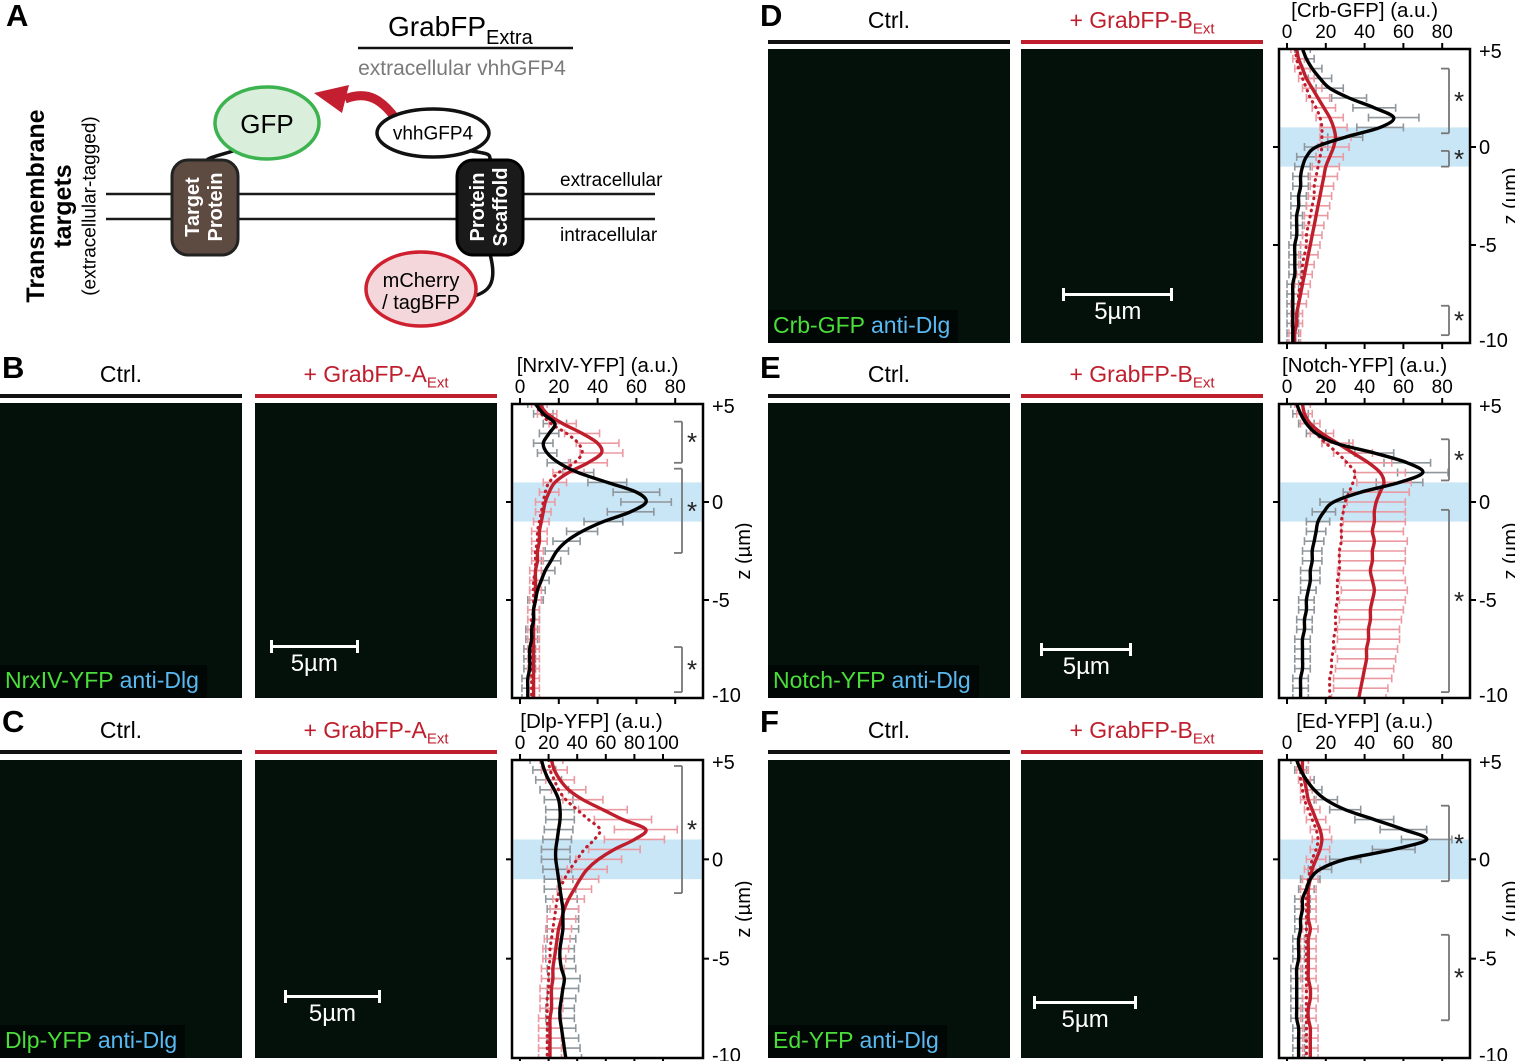  What do you see at coordinates (121, 550) in the screenshot?
I see `micrograph-ctrl: NrxIV-YFP anti-Dlg` at bounding box center [121, 550].